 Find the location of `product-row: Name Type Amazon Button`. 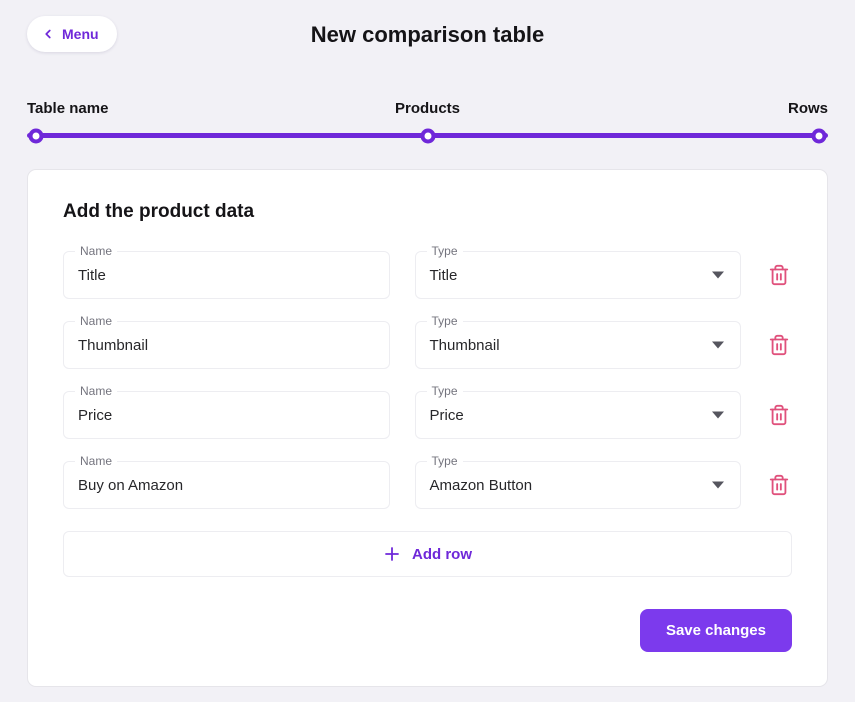

product-row: Name Type Amazon Button is located at coordinates (427, 481).